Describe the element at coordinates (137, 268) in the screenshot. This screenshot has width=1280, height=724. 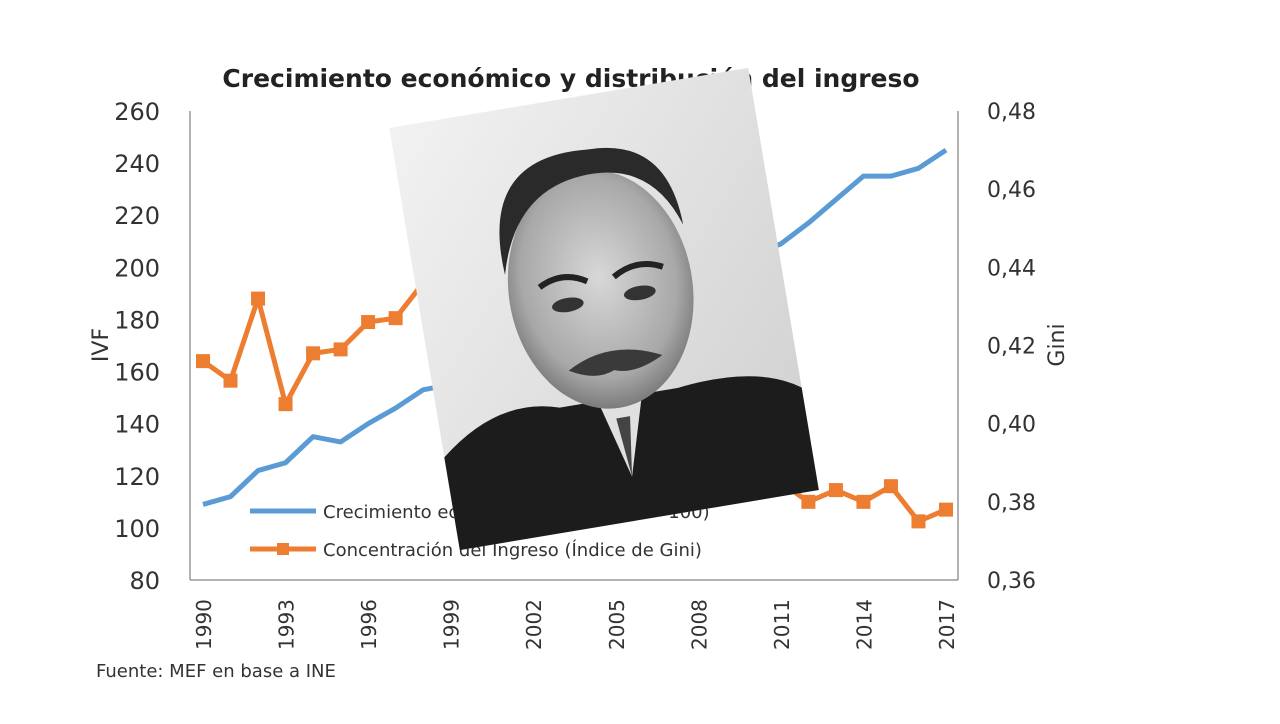
I see `y-tick-label: 200` at that location.